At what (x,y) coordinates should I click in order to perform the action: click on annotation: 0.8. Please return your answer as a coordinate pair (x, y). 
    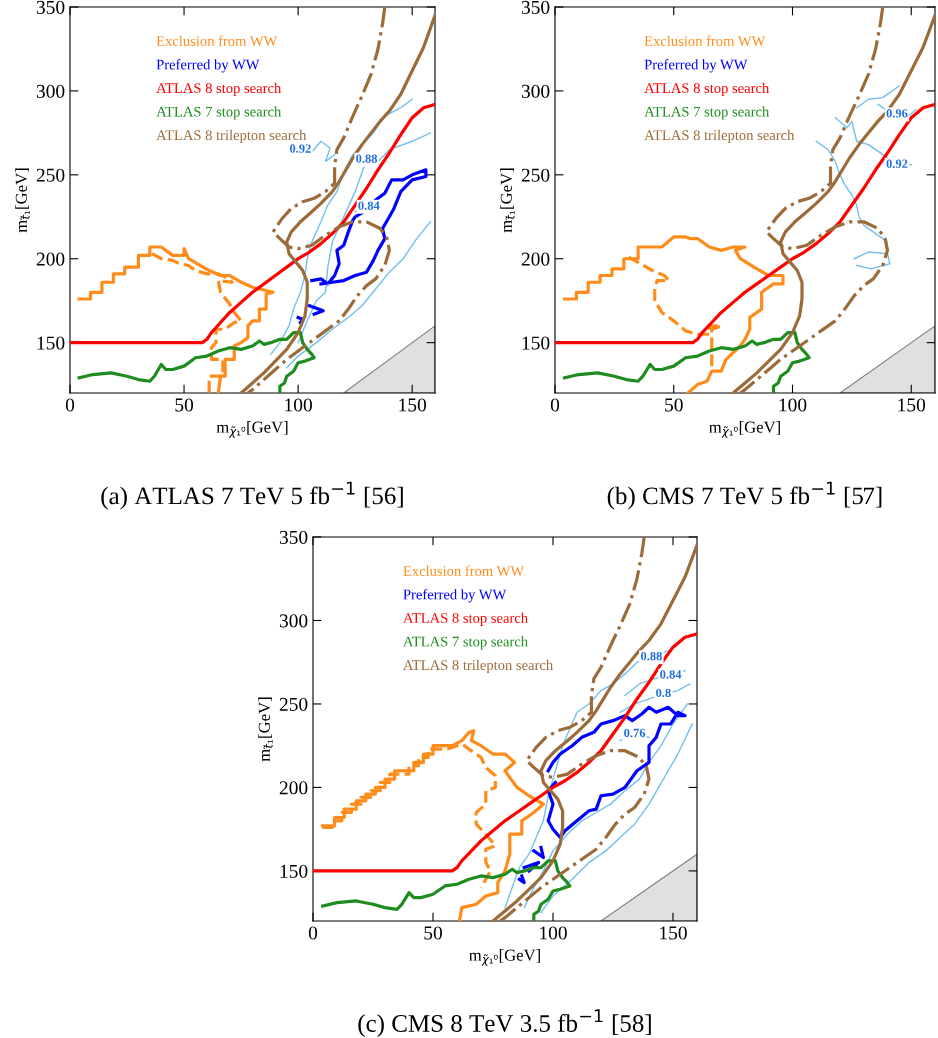
    Looking at the image, I should click on (663, 693).